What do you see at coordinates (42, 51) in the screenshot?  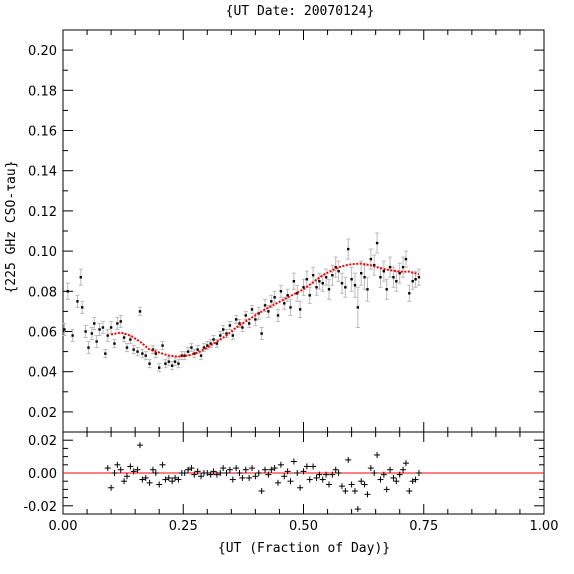 I see `y-tick-label: 0.20` at bounding box center [42, 51].